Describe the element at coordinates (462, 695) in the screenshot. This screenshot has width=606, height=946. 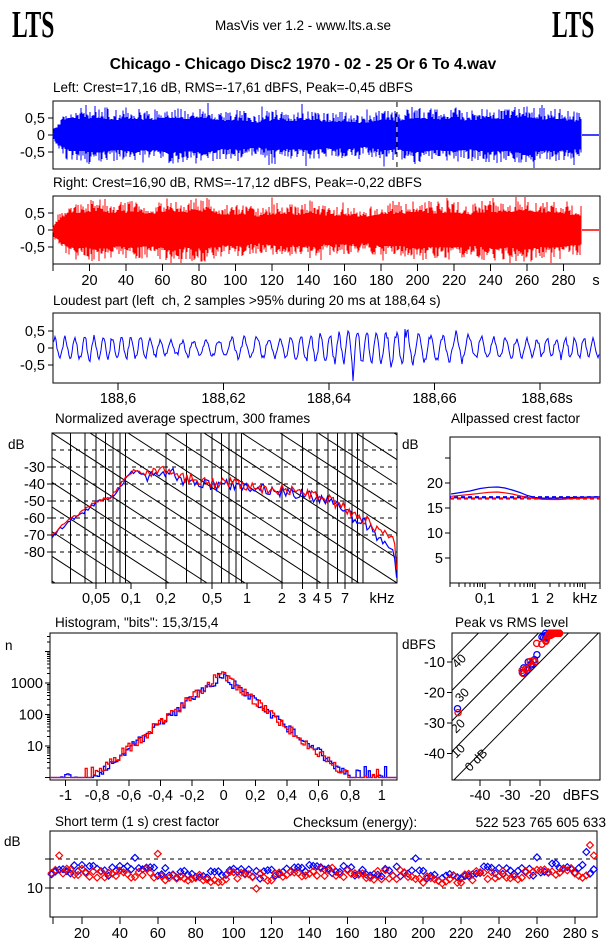
I see `diagonal-label: 30` at that location.